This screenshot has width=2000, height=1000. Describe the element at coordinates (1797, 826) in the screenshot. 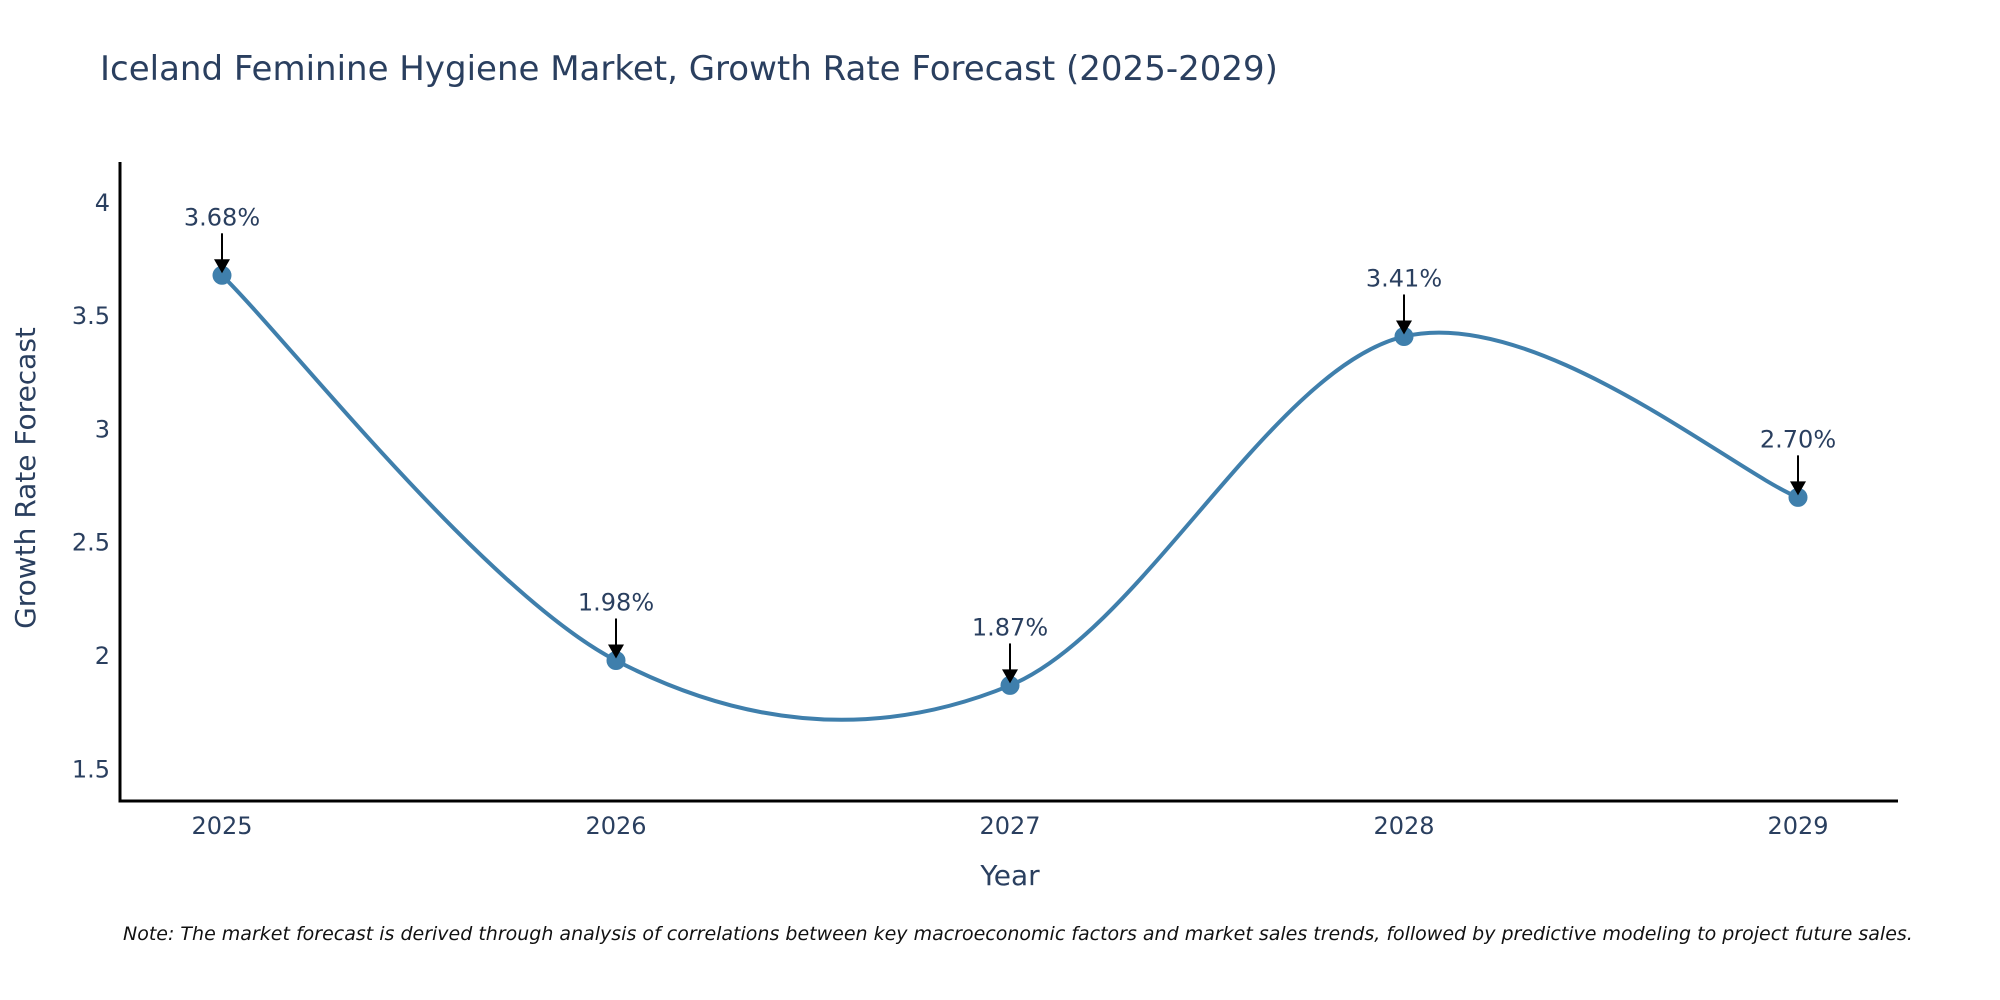

I see `x-tick-label: 2029` at that location.